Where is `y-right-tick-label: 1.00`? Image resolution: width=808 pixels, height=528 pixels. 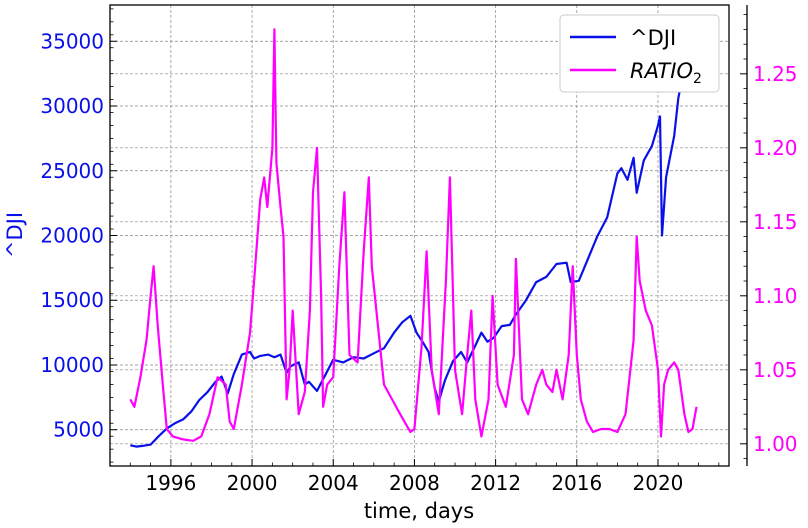
y-right-tick-label: 1.00 is located at coordinates (775, 444).